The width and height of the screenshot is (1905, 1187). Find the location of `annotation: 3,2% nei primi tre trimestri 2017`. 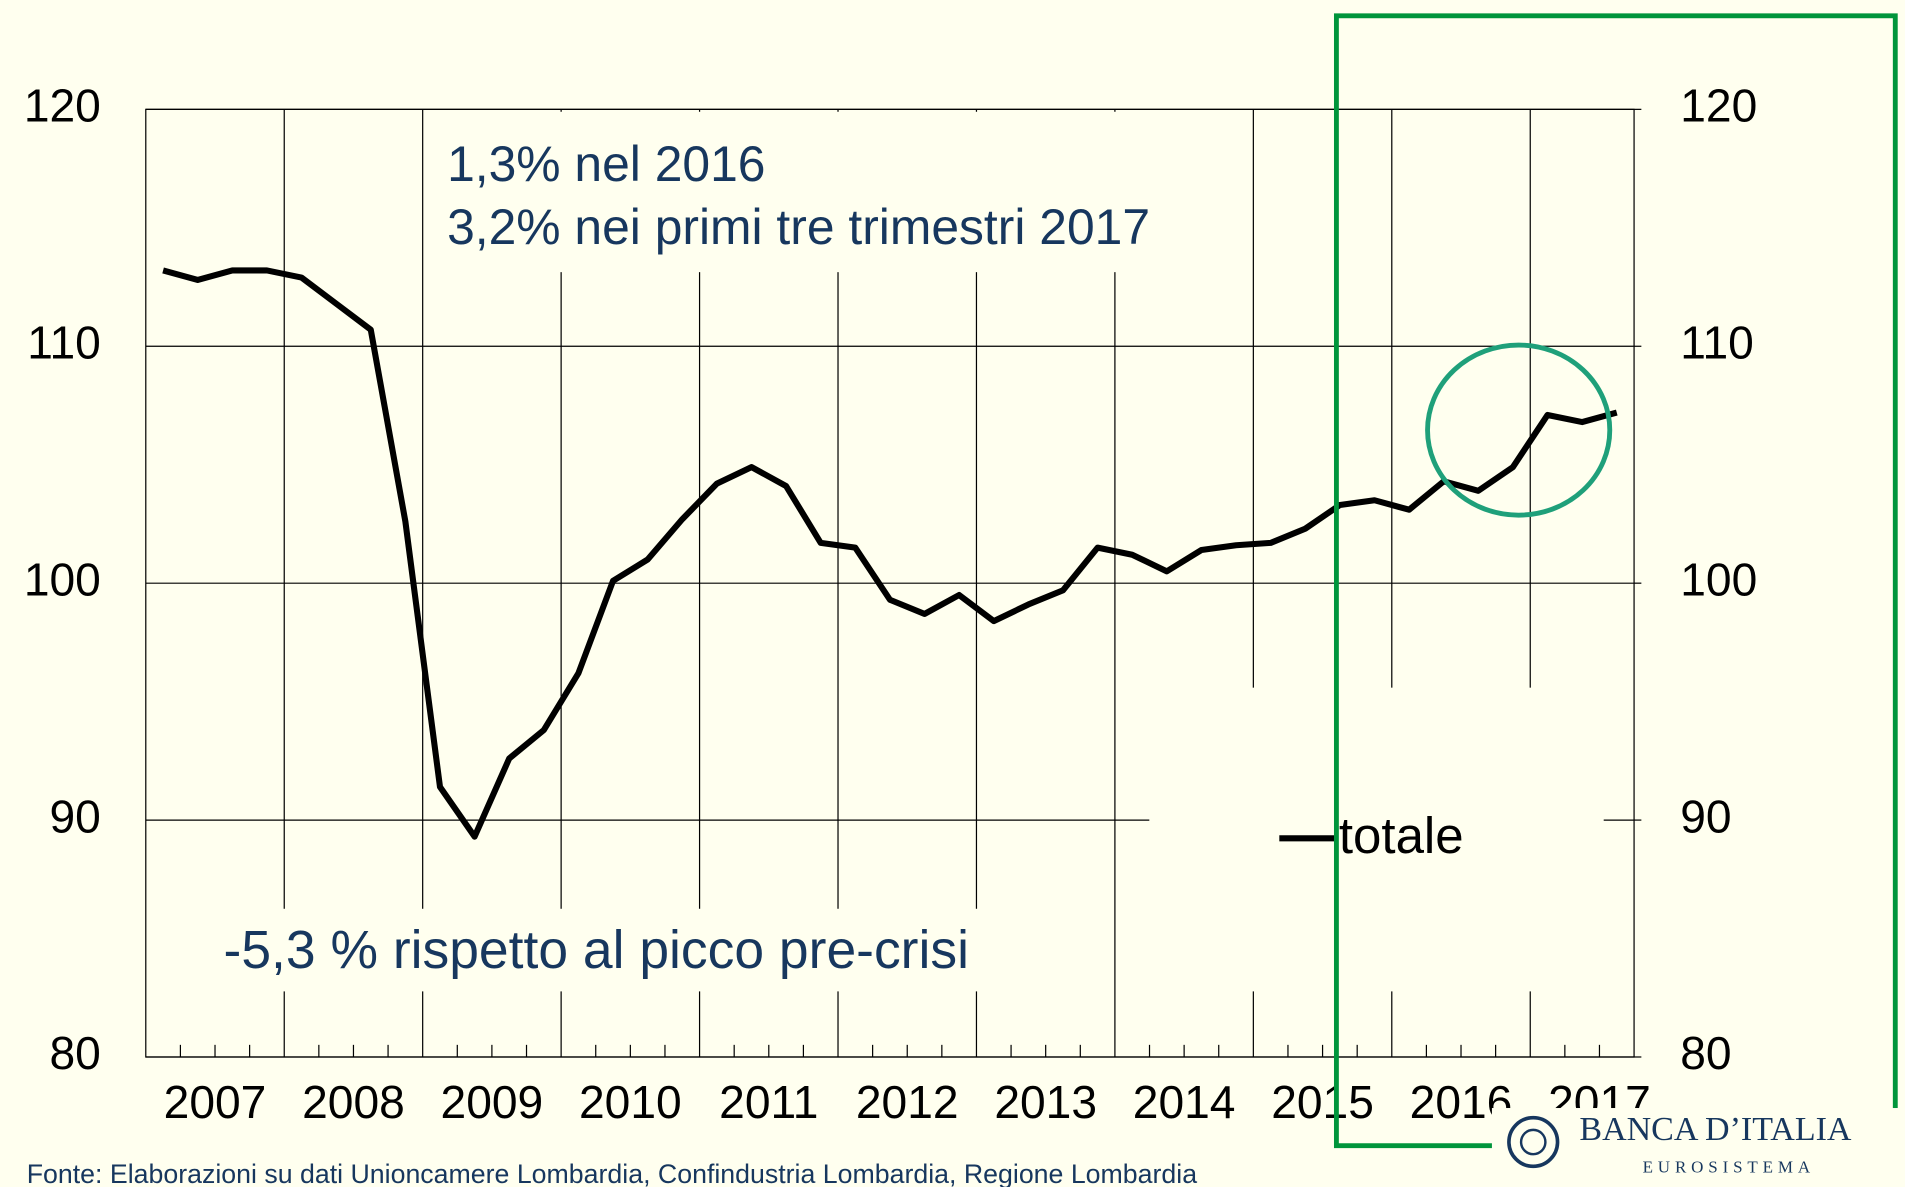

annotation: 3,2% nei primi tre trimestri 2017 is located at coordinates (798, 227).